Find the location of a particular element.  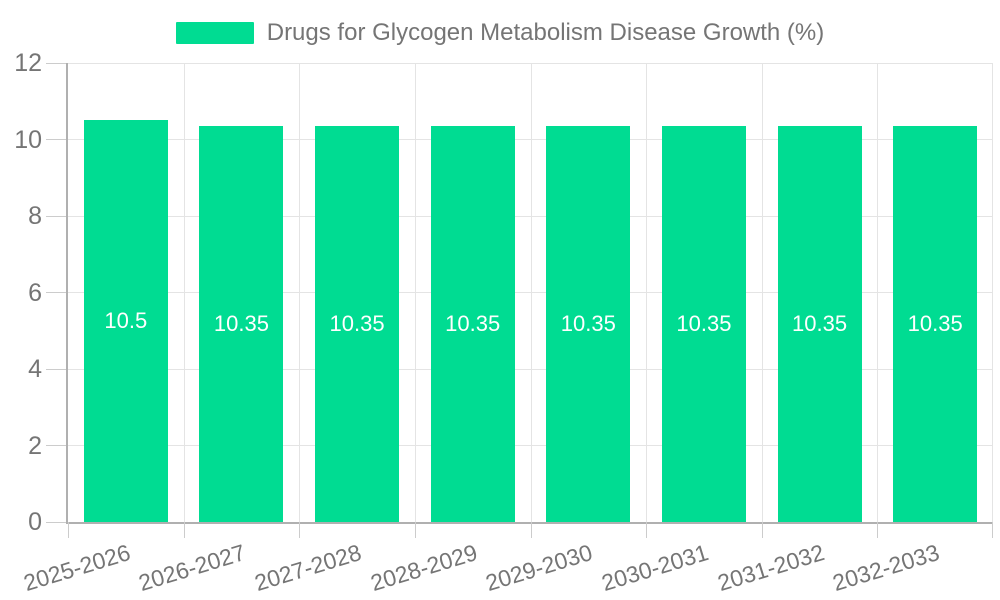

y-axis-line is located at coordinates (67, 292).